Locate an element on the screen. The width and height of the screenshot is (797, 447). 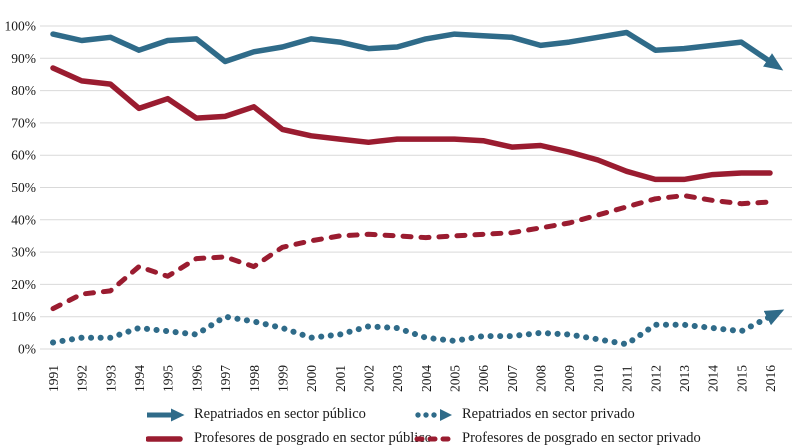
y-tick-label: 40% is located at coordinates (23, 219).